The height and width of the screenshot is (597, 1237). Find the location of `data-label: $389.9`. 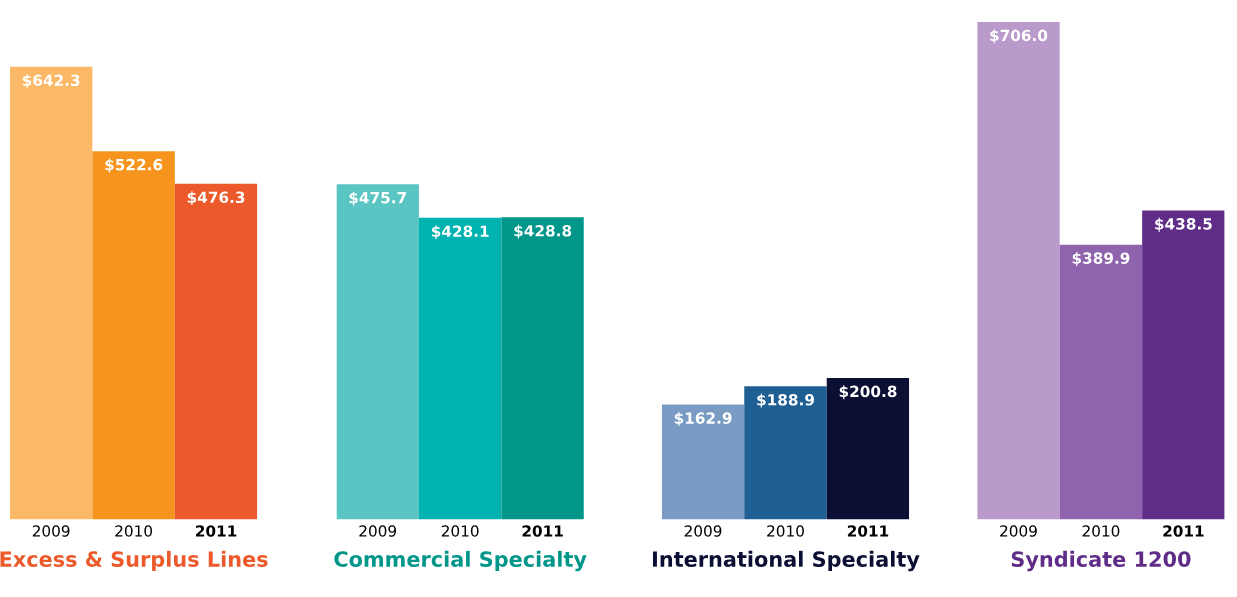

data-label: $389.9 is located at coordinates (1101, 259).